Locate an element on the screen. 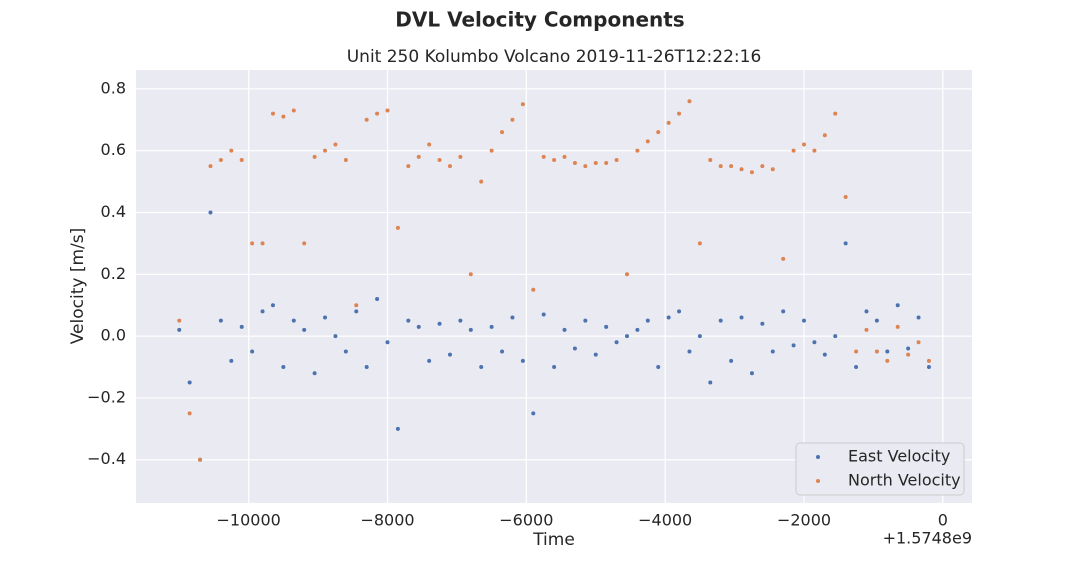 This screenshot has width=1080, height=576. y-tick-label: −0.2 is located at coordinates (106, 396).